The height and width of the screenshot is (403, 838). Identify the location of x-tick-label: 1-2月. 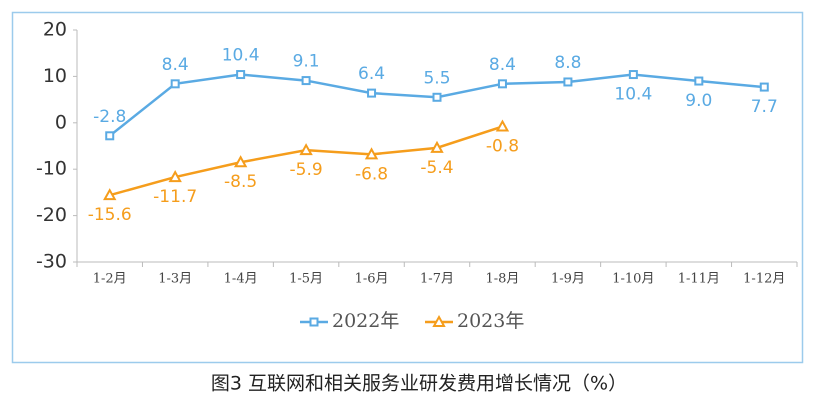
(110, 279).